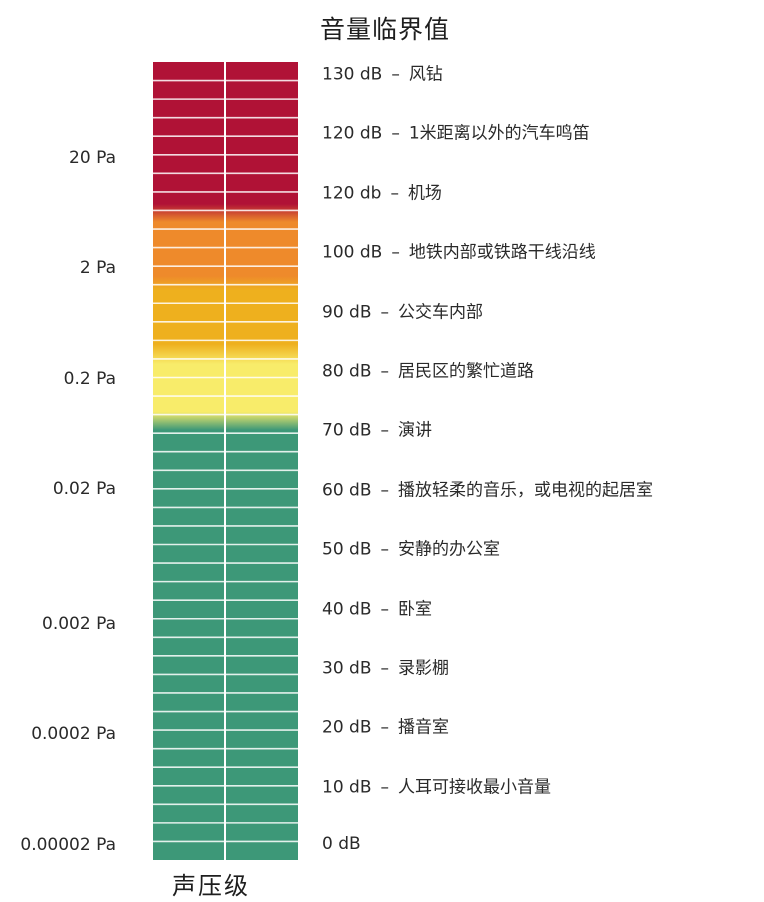 The image size is (764, 902). I want to click on level-description: 公交车内部, so click(440, 312).